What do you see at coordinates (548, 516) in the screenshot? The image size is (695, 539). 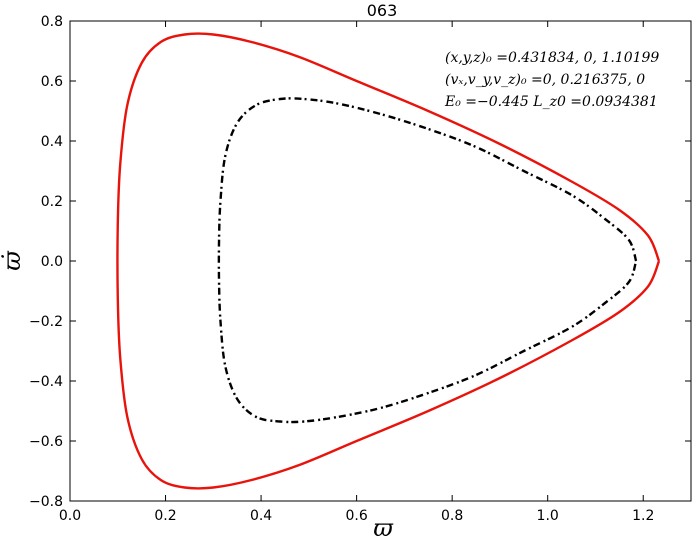 I see `x-tick-label: 1.0` at bounding box center [548, 516].